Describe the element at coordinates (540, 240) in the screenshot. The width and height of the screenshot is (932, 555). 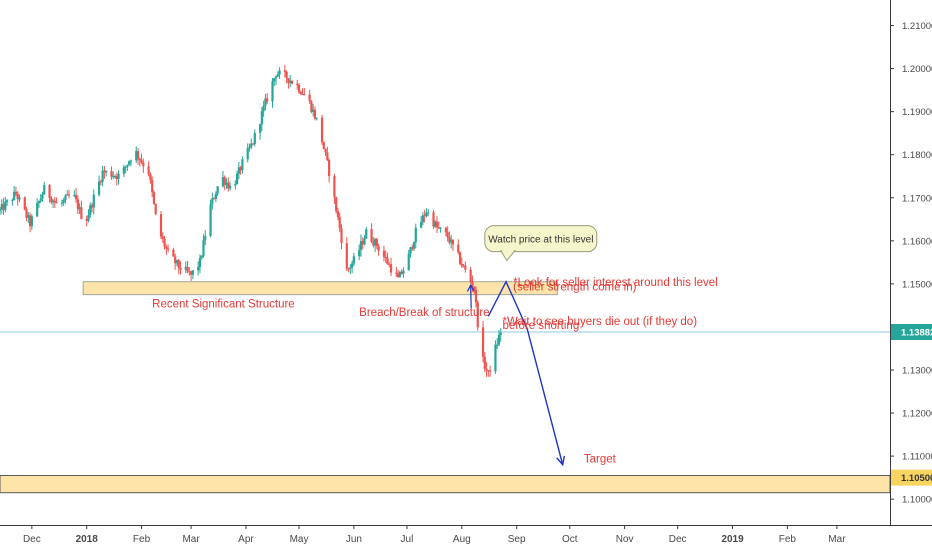
I see `callout-text: Watch price at this level` at that location.